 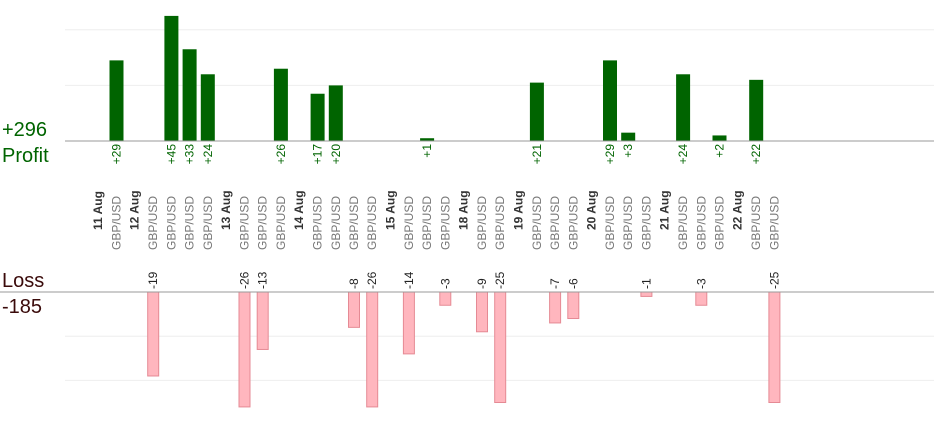 I want to click on loss-value-label: -25, so click(x=774, y=280).